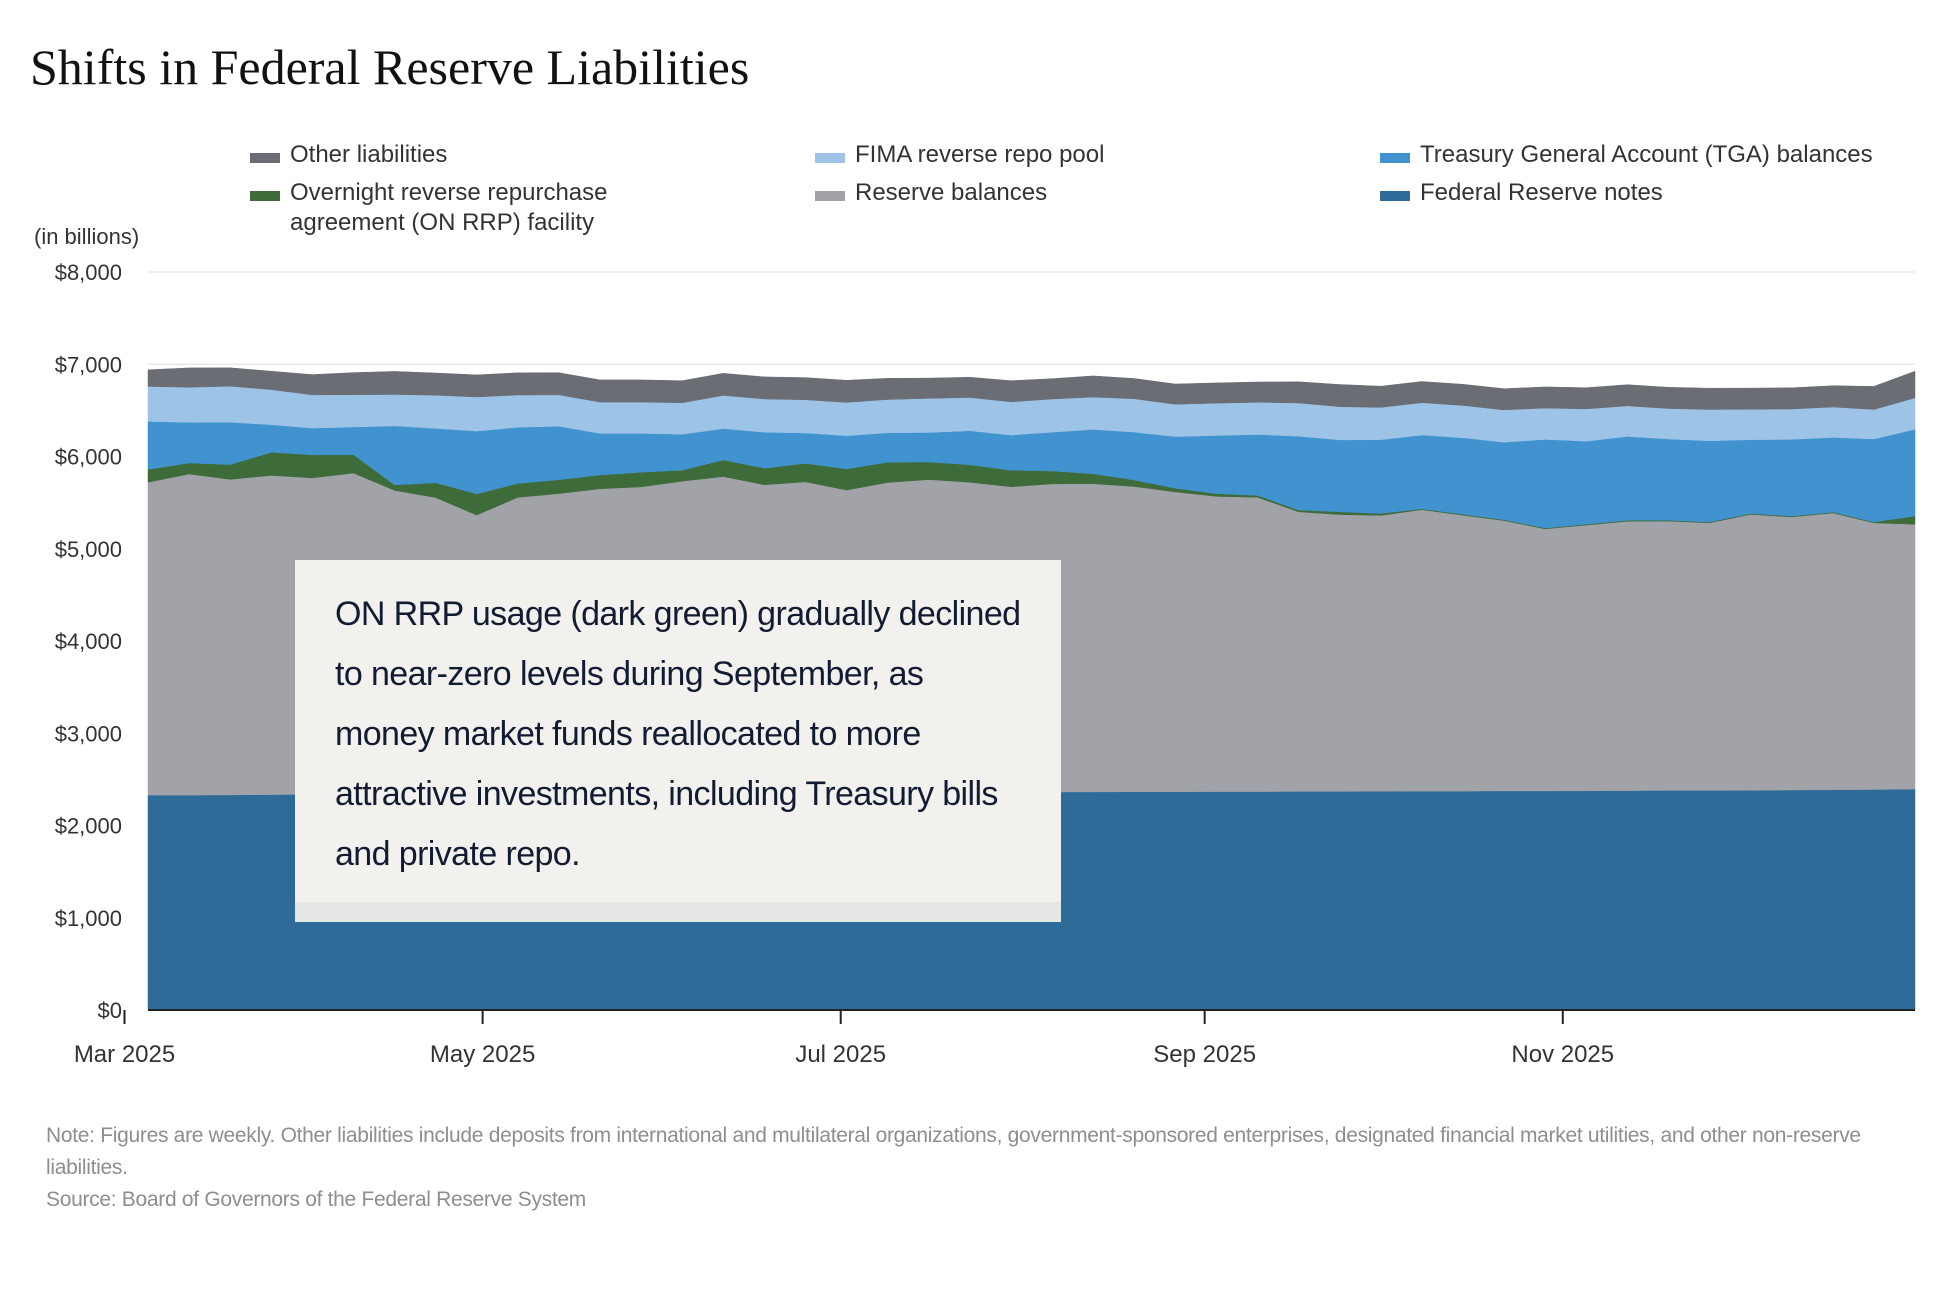 Image resolution: width=1960 pixels, height=1300 pixels. What do you see at coordinates (530, 155) in the screenshot?
I see `legend-item-other-liabilities: Other liabilities` at bounding box center [530, 155].